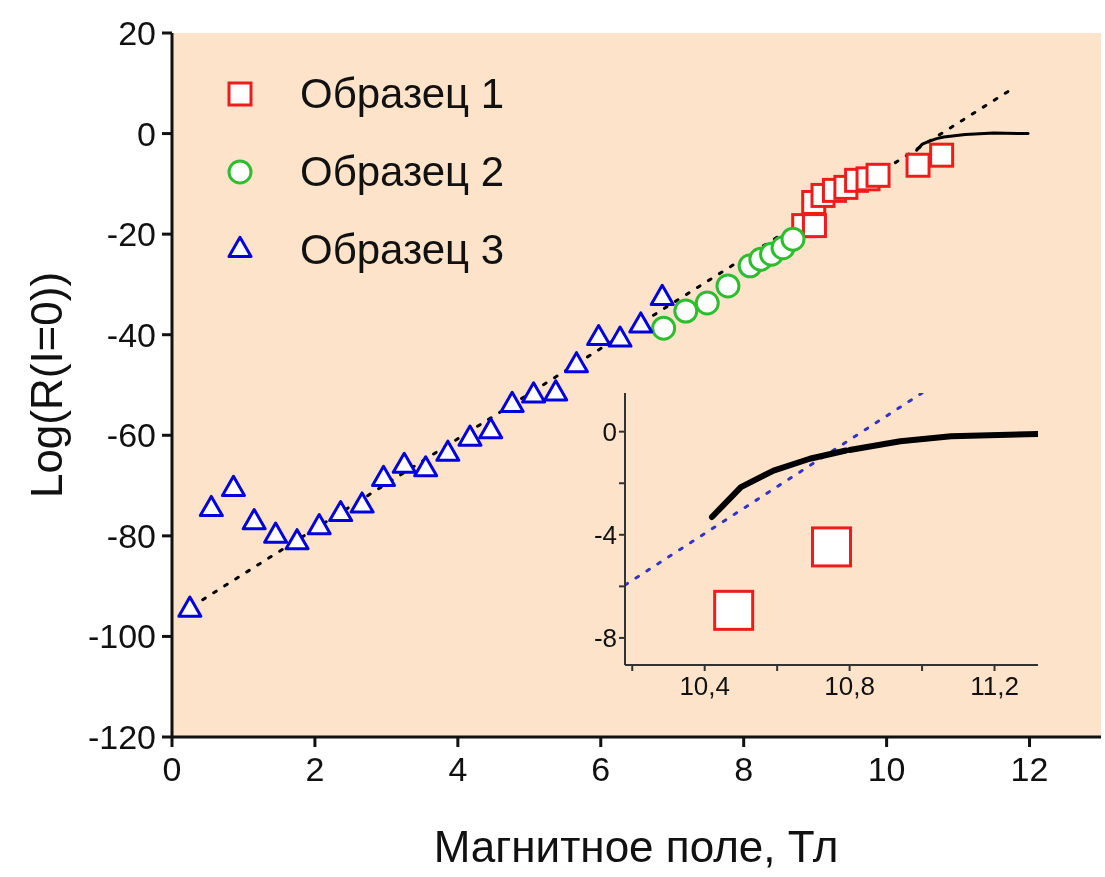 This screenshot has width=1105, height=877. I want to click on x-tick-label: 10,8, so click(849, 686).